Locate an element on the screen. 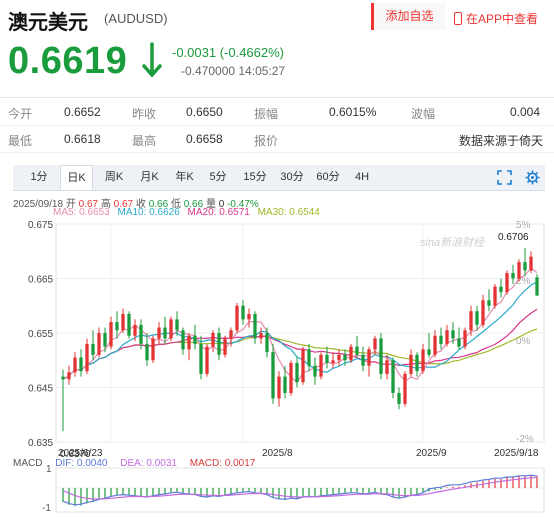 Image resolution: width=554 pixels, height=521 pixels. stat-value-low: 0.6618 is located at coordinates (82, 139).